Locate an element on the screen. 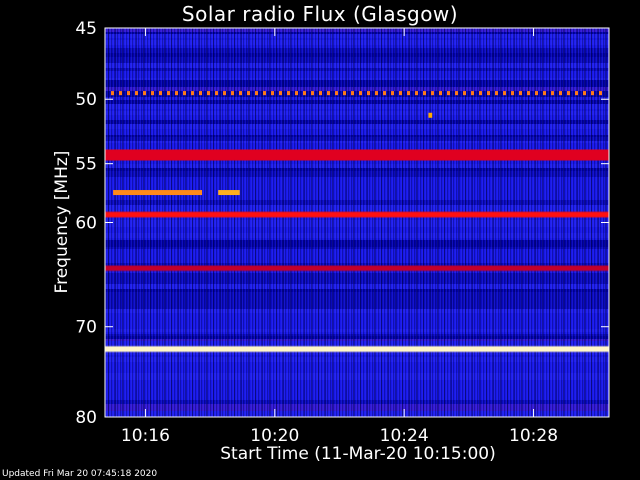  radio-bursts is located at coordinates (273, 154).